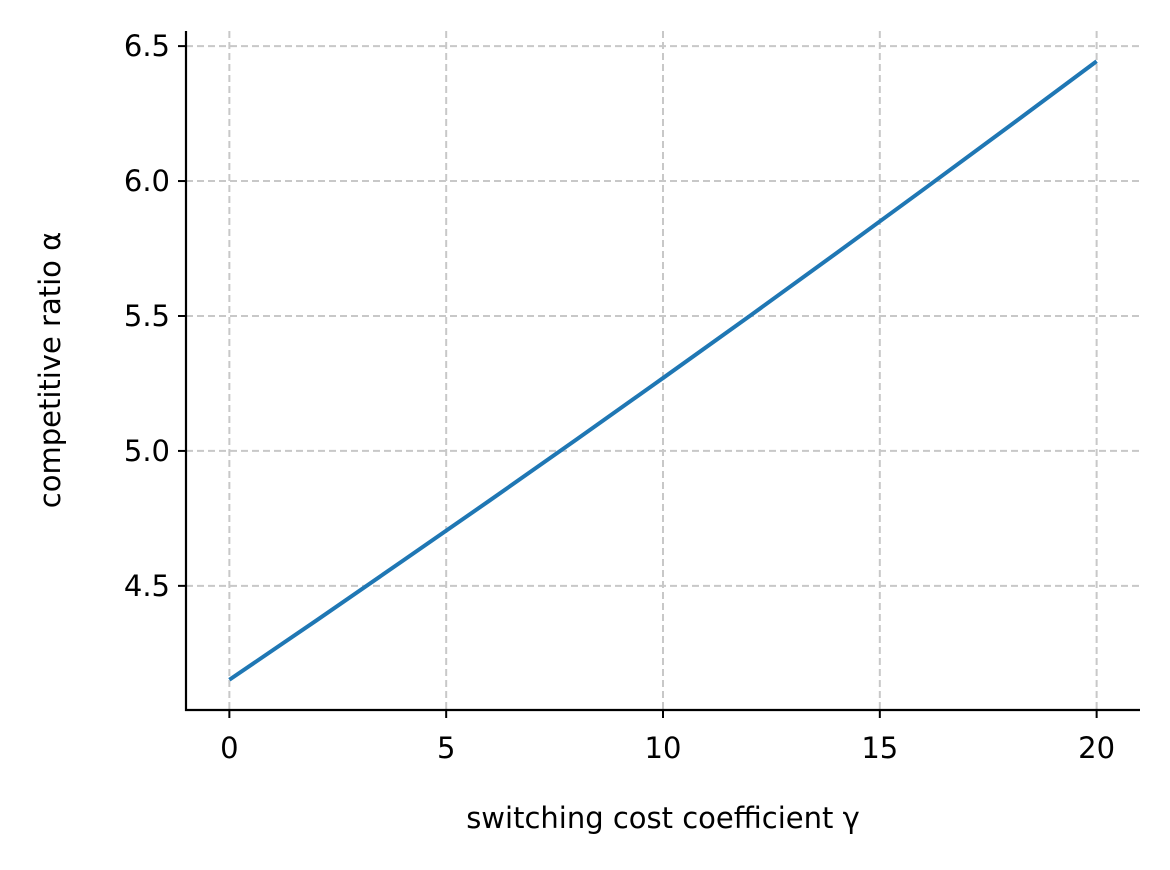  I want to click on y-tick-label: 4.5, so click(147, 586).